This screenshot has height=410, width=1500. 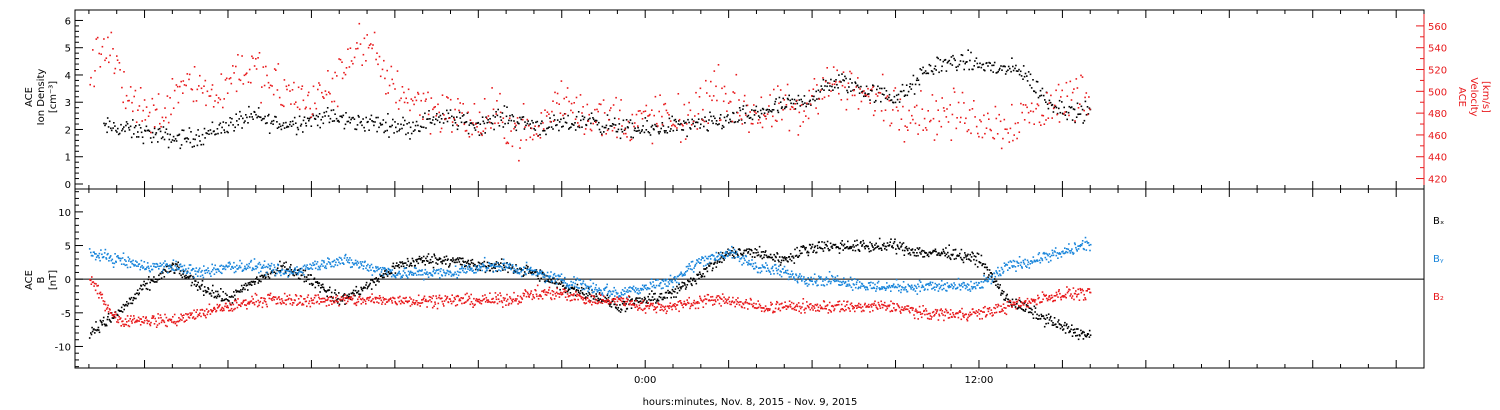 What do you see at coordinates (590, 302) in the screenshot?
I see `bz-series` at bounding box center [590, 302].